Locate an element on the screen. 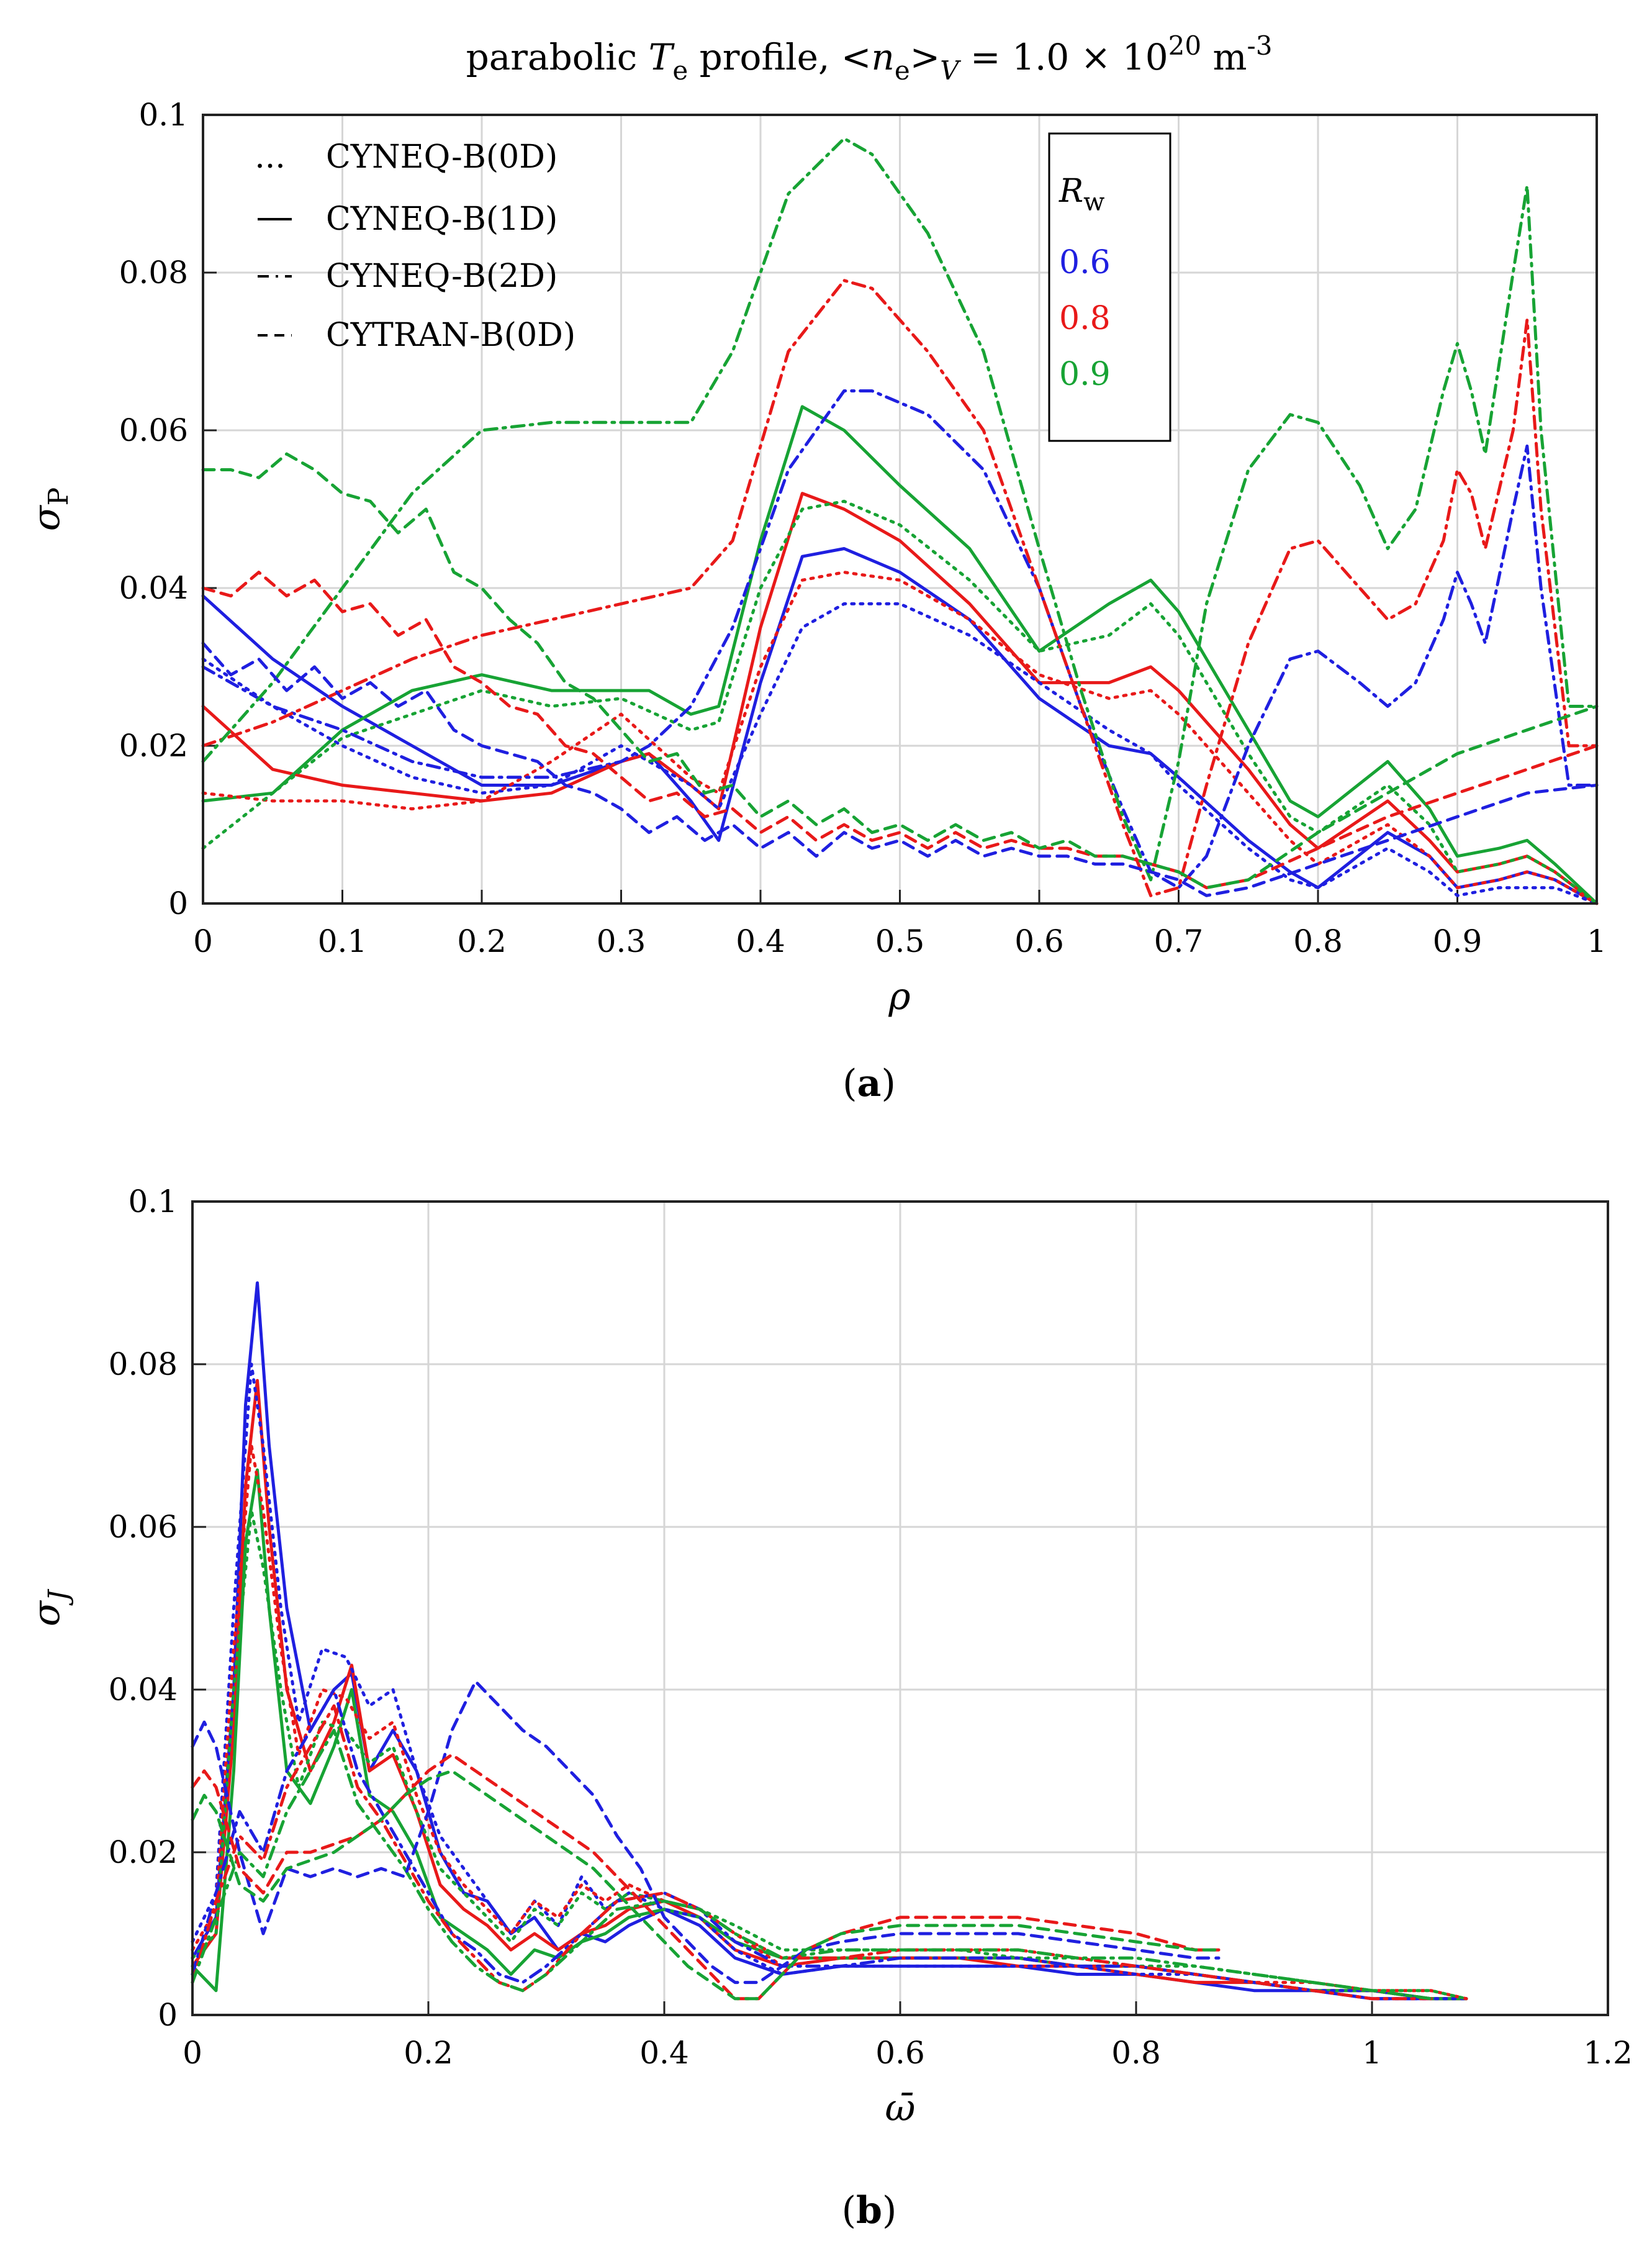 This screenshot has width=1652, height=2259. y-tick-labels-a: 0 0.02 0.04 0.06 0.08 0.1 is located at coordinates (153, 509).